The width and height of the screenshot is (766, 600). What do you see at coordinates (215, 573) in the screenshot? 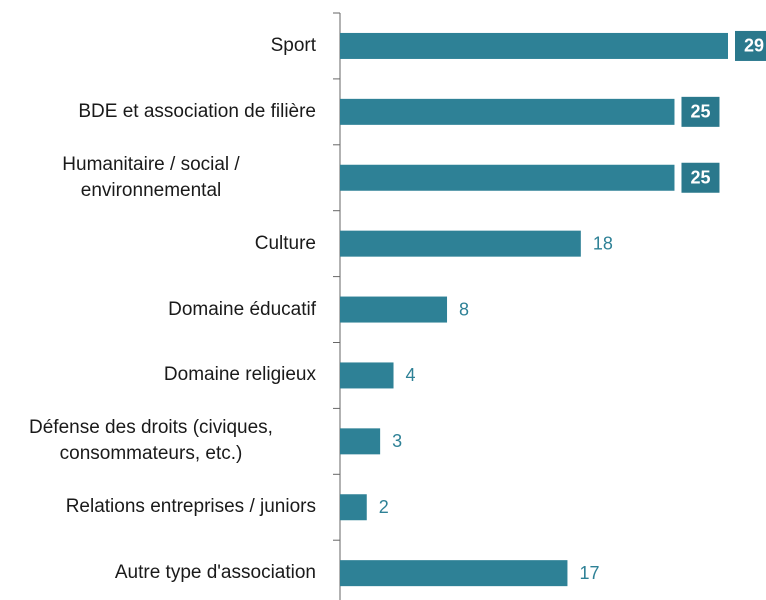
I see `category-label: Autre type d'association` at bounding box center [215, 573].